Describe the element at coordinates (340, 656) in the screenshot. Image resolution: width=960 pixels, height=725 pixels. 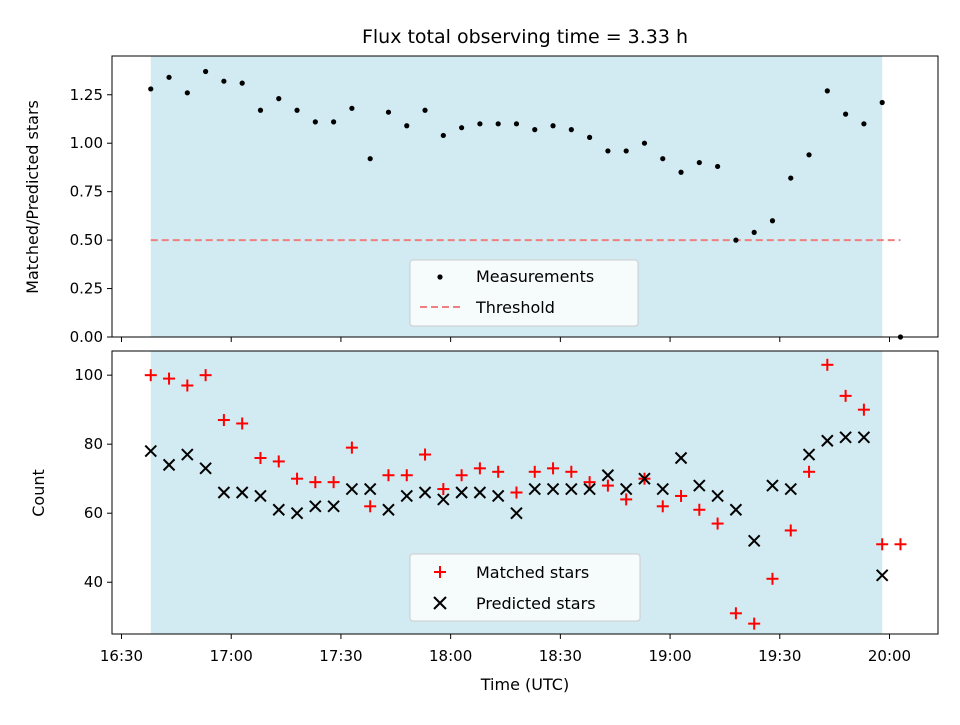
I see `x-tick-label: 17:30` at that location.